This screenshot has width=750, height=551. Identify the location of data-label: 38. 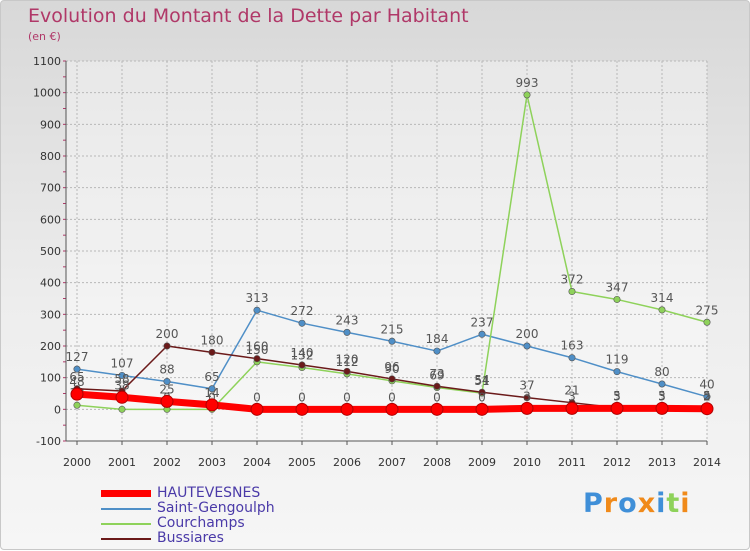
(121, 385).